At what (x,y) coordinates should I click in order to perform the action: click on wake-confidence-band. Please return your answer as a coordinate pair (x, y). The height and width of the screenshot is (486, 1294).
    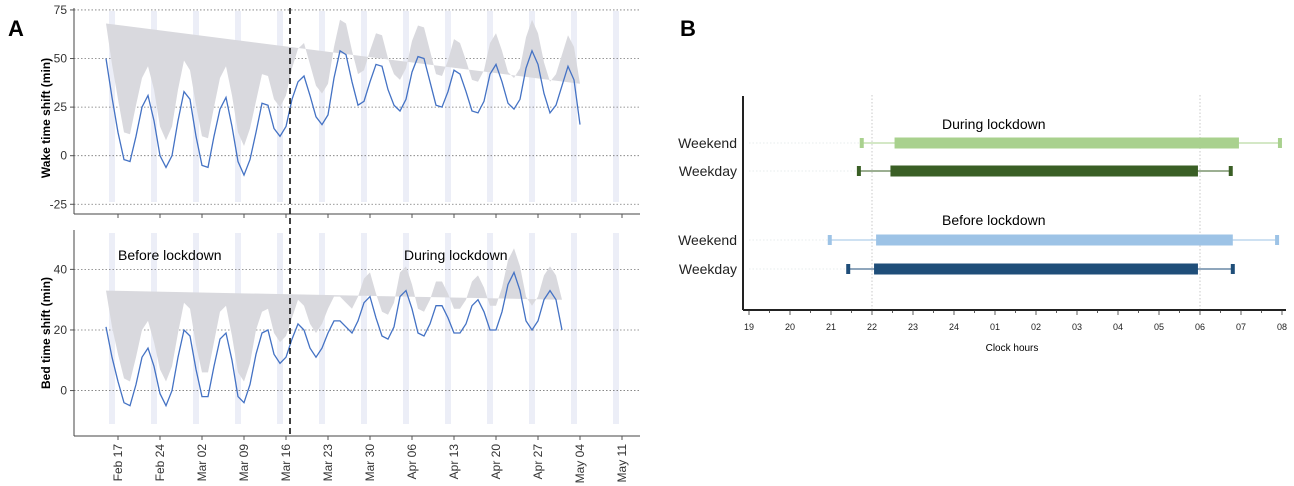
    Looking at the image, I should click on (343, 83).